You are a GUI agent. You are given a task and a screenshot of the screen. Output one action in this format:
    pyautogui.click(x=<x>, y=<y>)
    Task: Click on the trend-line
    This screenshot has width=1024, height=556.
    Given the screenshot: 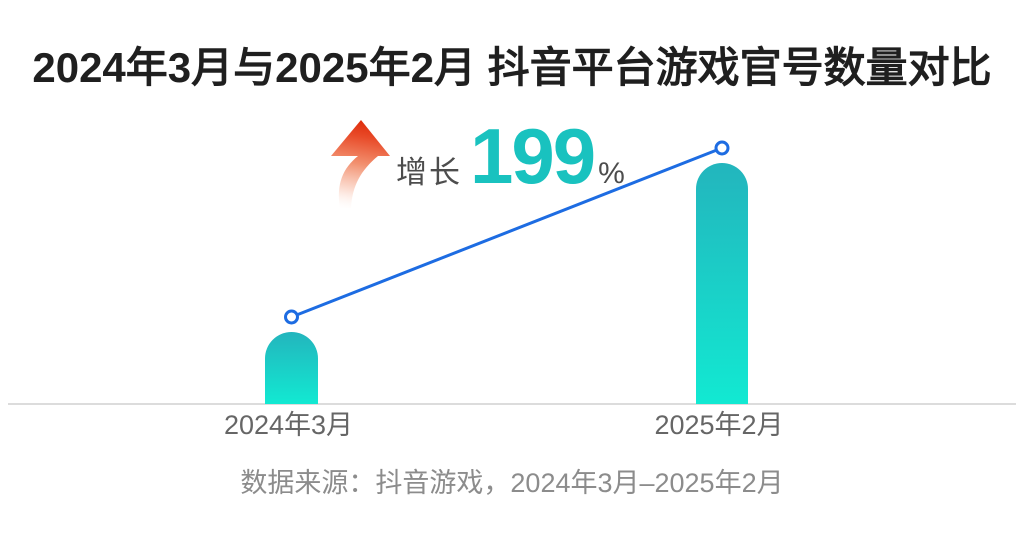 What is the action you would take?
    pyautogui.click(x=507, y=232)
    